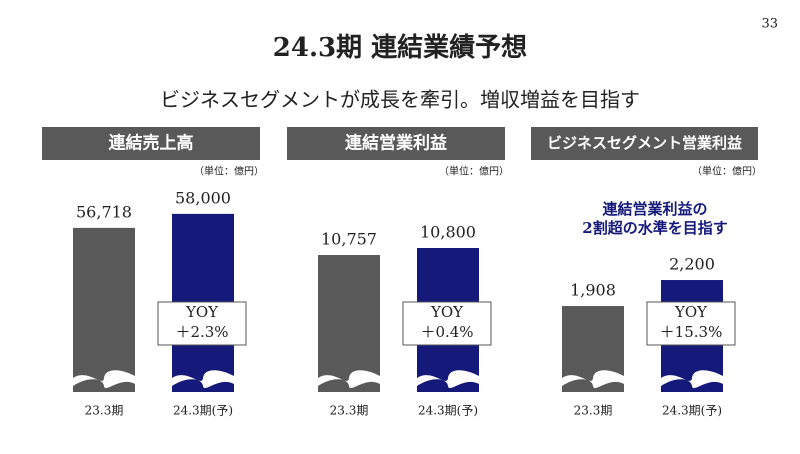 This screenshot has width=800, height=454. I want to click on value-label: 56,718, so click(104, 211).